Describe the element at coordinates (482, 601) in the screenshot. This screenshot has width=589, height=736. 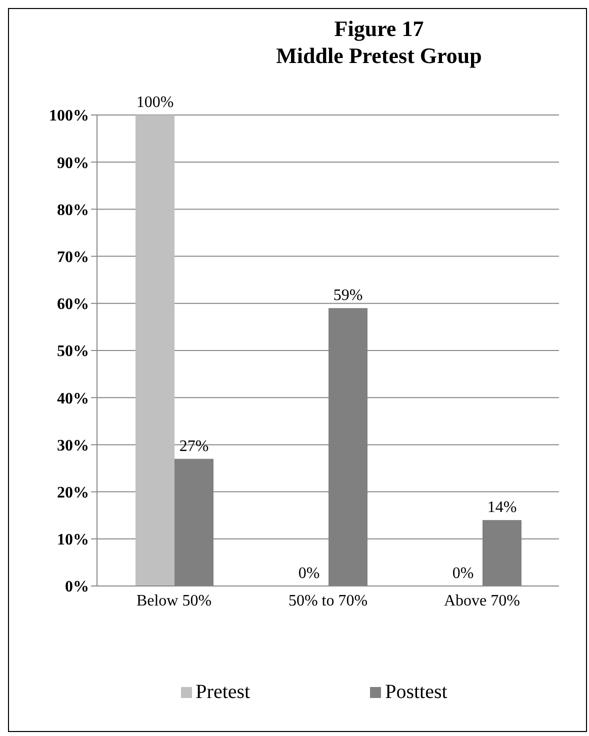
I see `x-tick-label: Above 70%` at that location.